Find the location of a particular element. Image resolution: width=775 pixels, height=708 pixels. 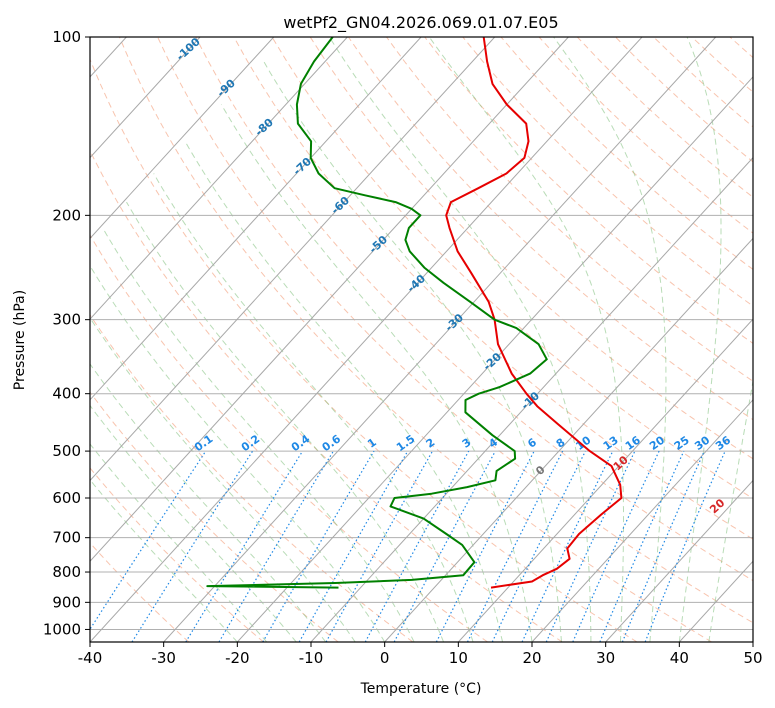

y-tick-label: 300 is located at coordinates (66, 320).